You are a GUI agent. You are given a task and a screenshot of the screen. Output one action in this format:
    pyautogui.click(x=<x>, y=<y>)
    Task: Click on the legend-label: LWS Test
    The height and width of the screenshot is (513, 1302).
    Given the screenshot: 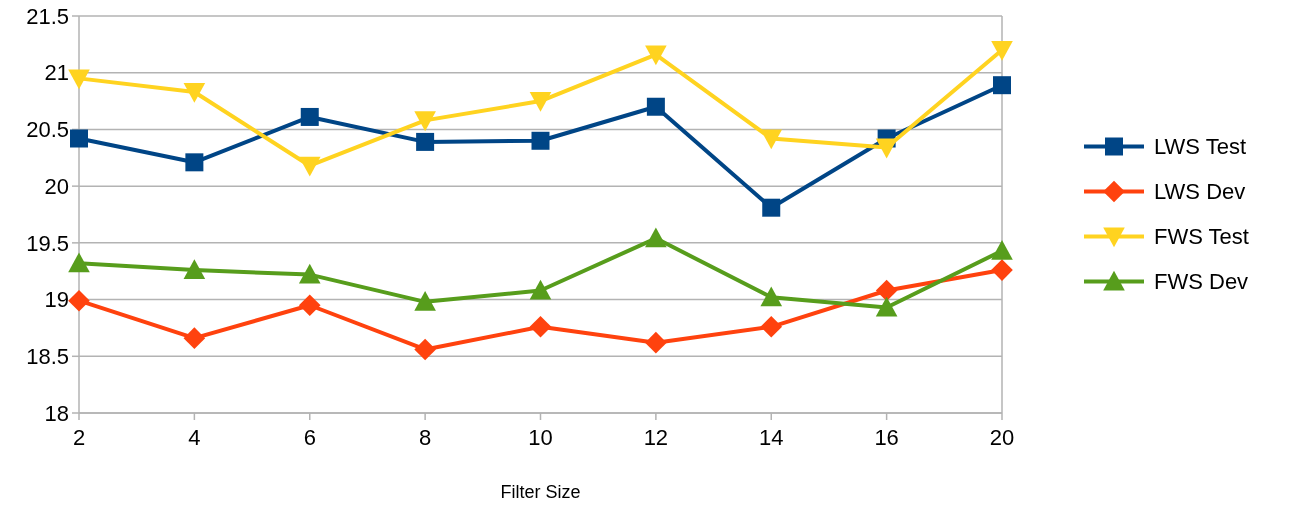 What is the action you would take?
    pyautogui.click(x=1200, y=147)
    